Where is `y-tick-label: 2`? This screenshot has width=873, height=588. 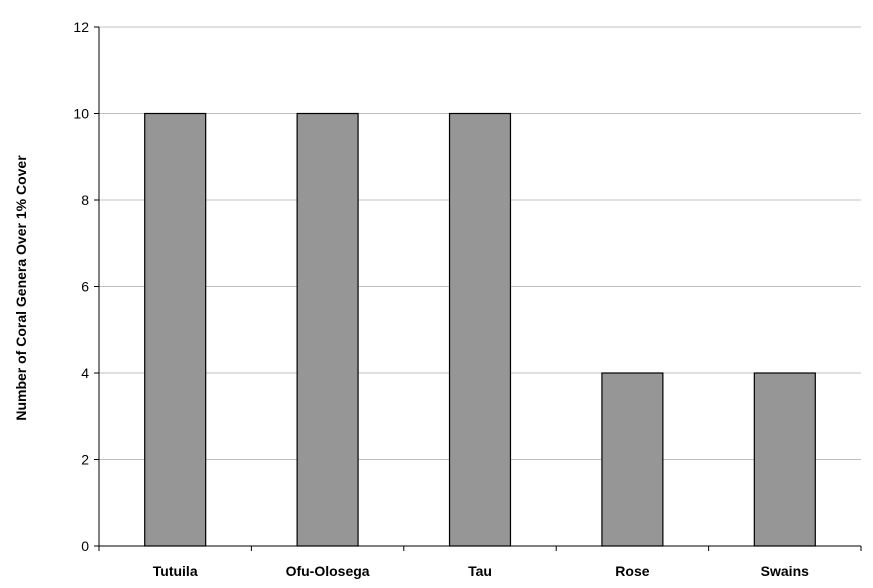
y-tick-label: 2 is located at coordinates (85, 460).